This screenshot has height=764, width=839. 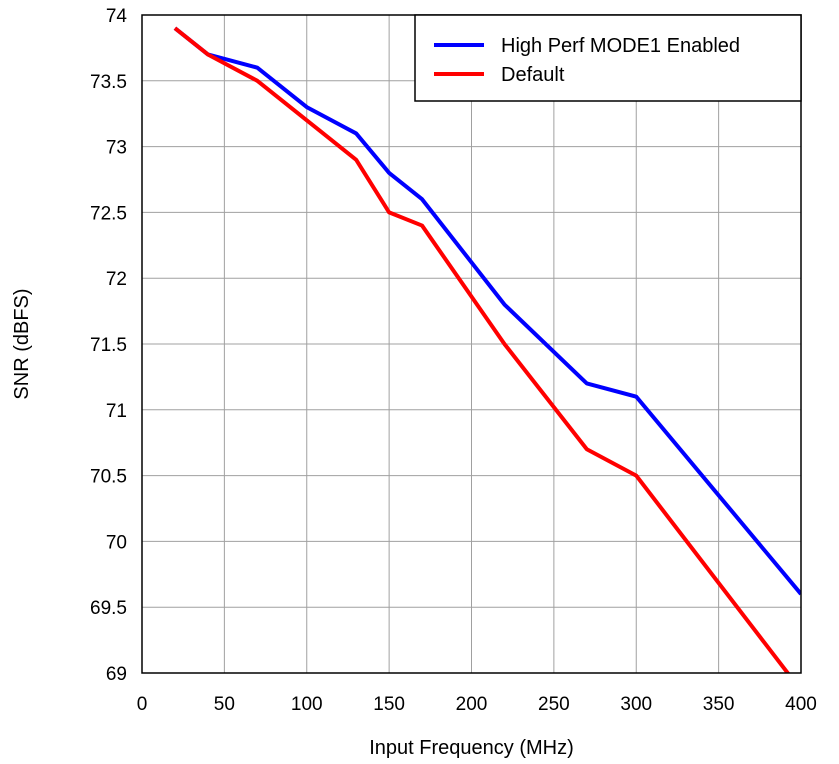 I want to click on legend-label-high-perf: High Perf MODE1 Enabled, so click(x=620, y=46).